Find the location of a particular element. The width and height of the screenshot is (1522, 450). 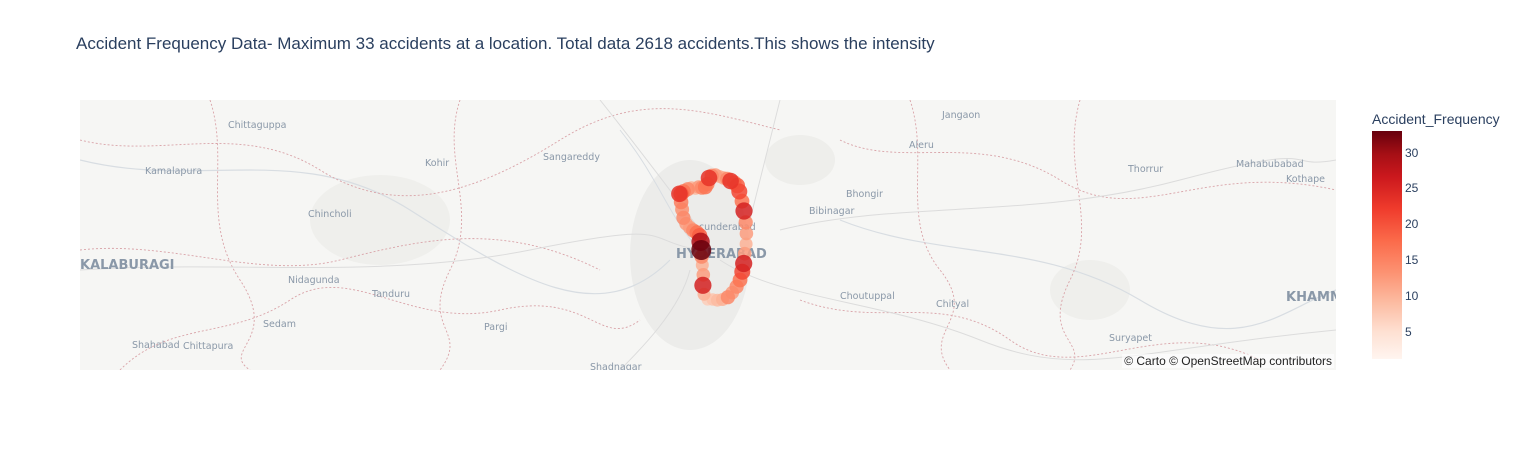

place-label: Sangareddy is located at coordinates (571, 157).